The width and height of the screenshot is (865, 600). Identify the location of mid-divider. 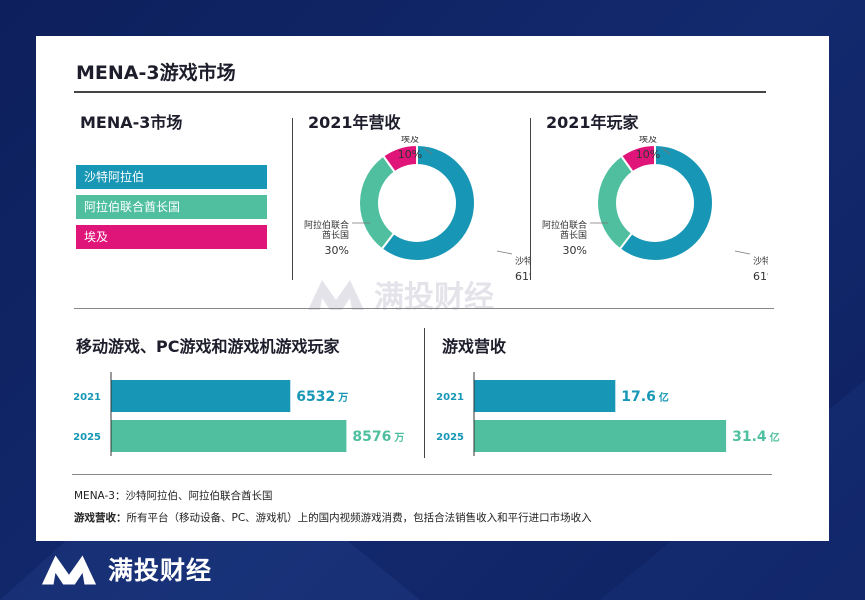
(424, 308).